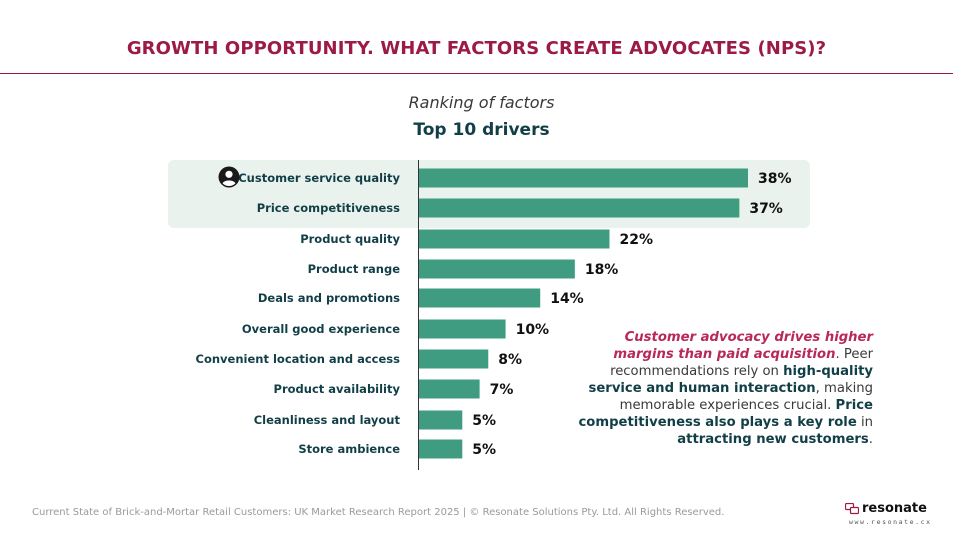 The image size is (953, 536). What do you see at coordinates (870, 439) in the screenshot?
I see `callout-text-5: .` at bounding box center [870, 439].